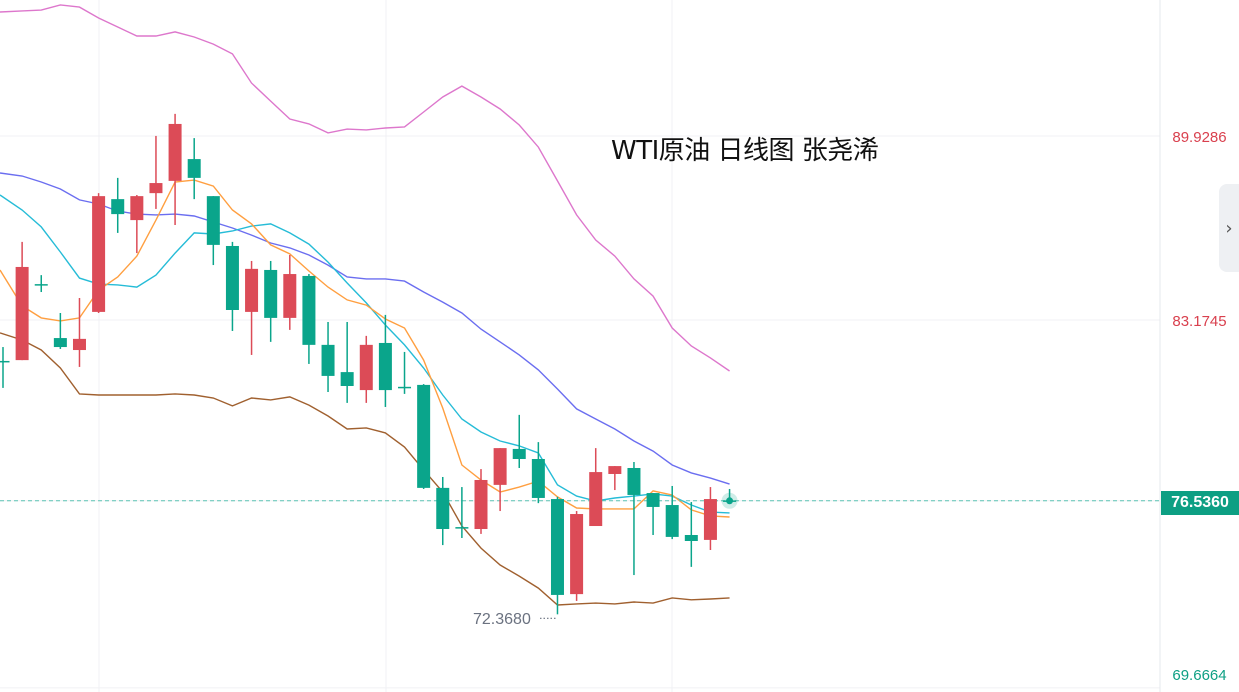  Describe the element at coordinates (745, 151) in the screenshot. I see `chart-title: WTI原油 日线图 张尧浠` at that location.